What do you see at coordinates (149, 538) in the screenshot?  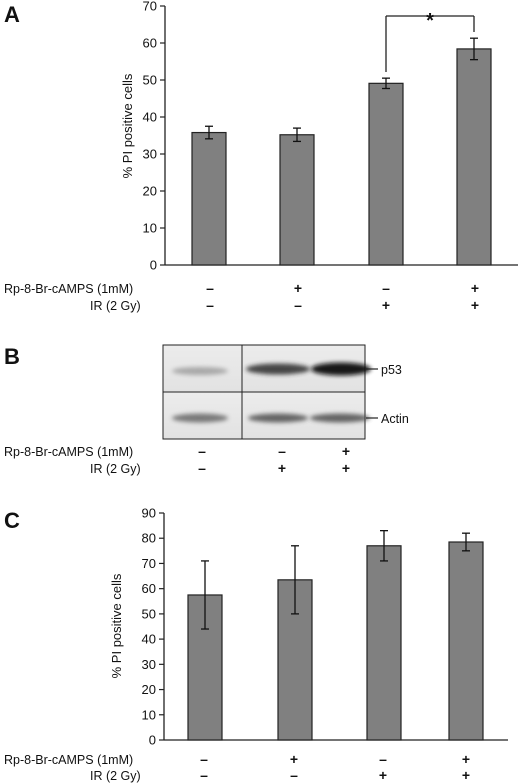 I see `y-tick-label: 80` at bounding box center [149, 538].